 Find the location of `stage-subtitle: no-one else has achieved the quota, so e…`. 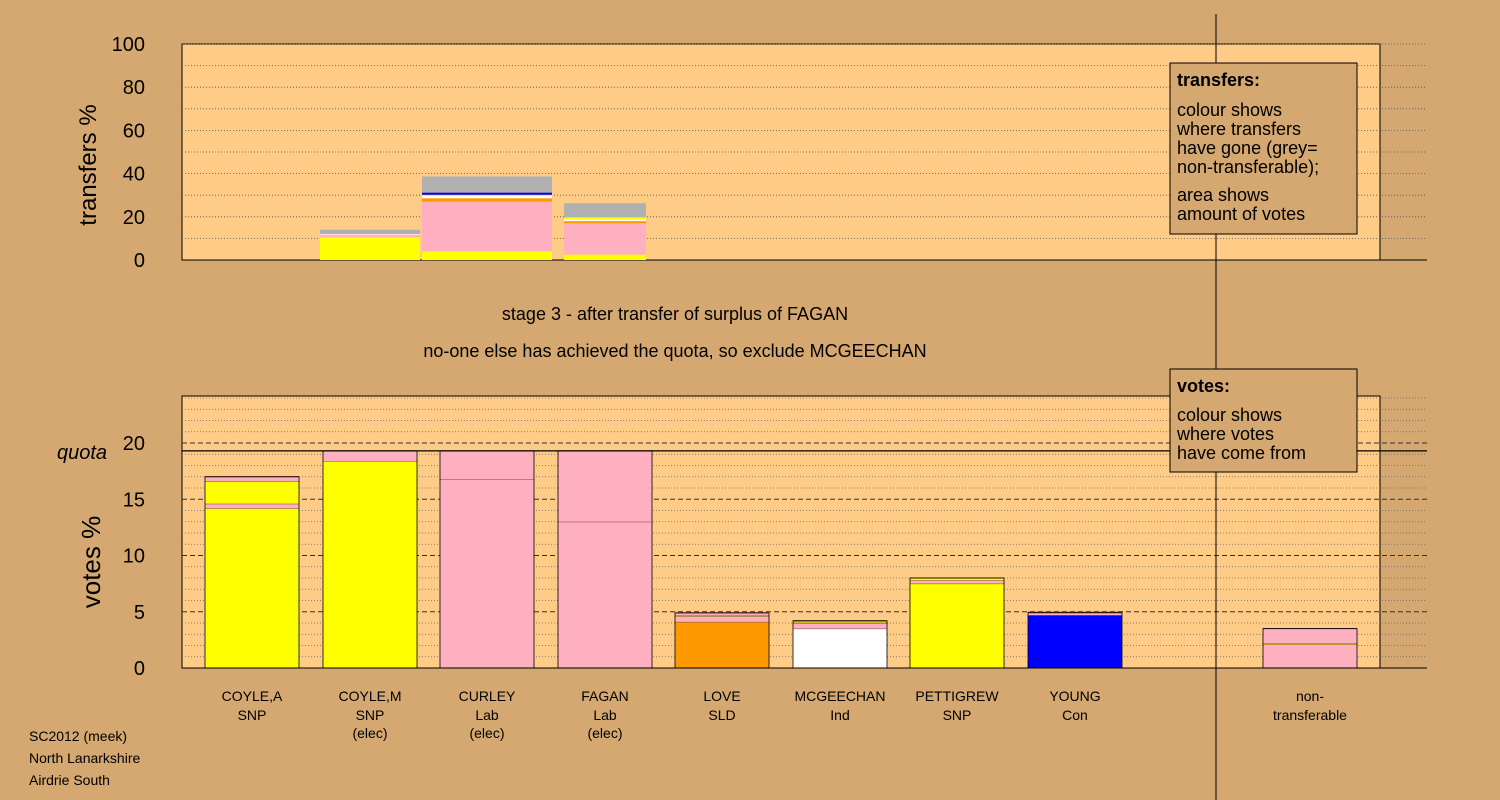

stage-subtitle: no-one else has achieved the quota, so e… is located at coordinates (674, 351).